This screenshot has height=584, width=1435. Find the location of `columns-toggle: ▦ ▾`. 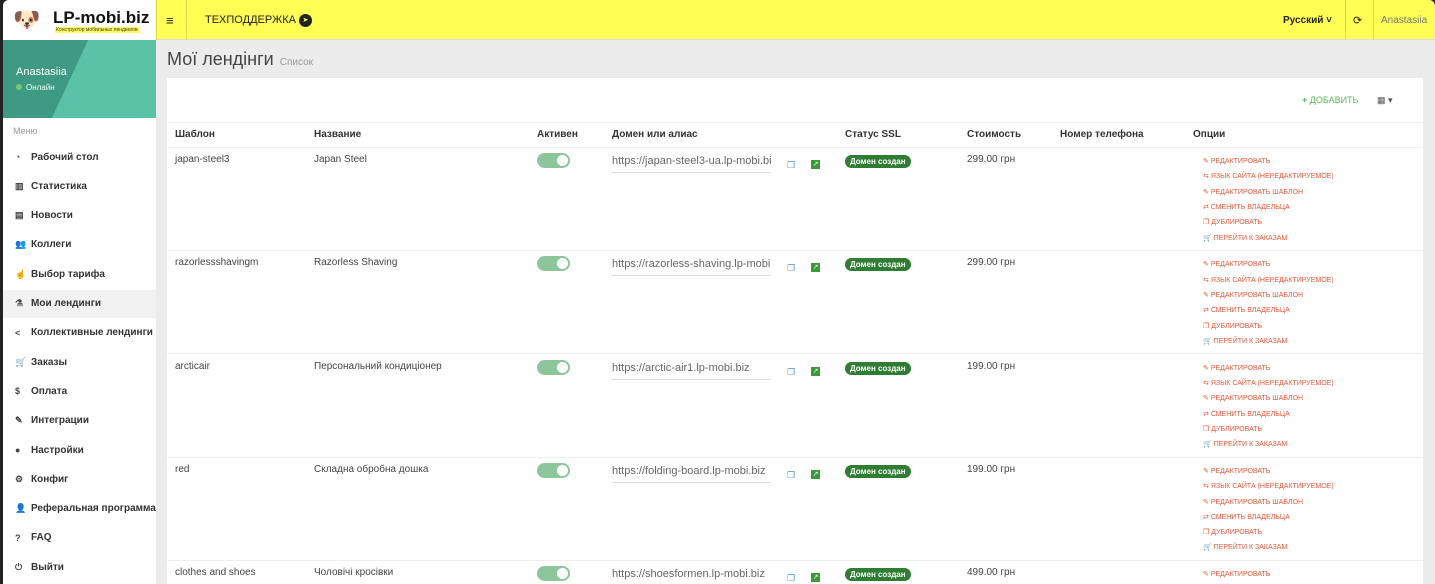

columns-toggle: ▦ ▾ is located at coordinates (1385, 100).